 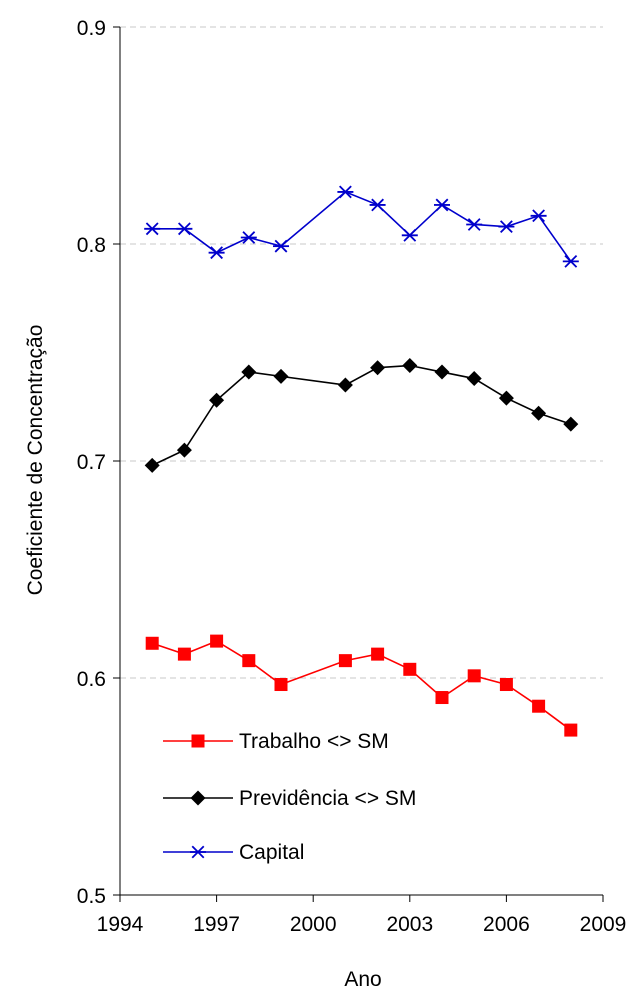 I want to click on x-tick-label: 2009, so click(x=603, y=924).